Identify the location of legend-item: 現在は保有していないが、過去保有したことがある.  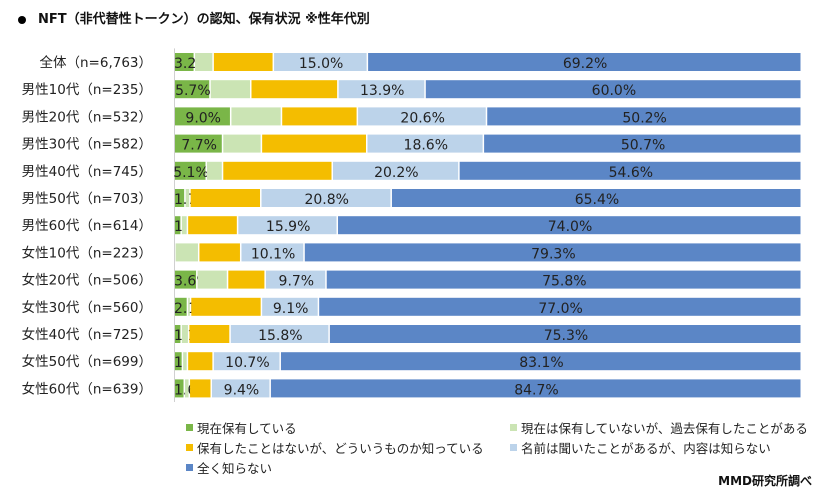
(659, 427).